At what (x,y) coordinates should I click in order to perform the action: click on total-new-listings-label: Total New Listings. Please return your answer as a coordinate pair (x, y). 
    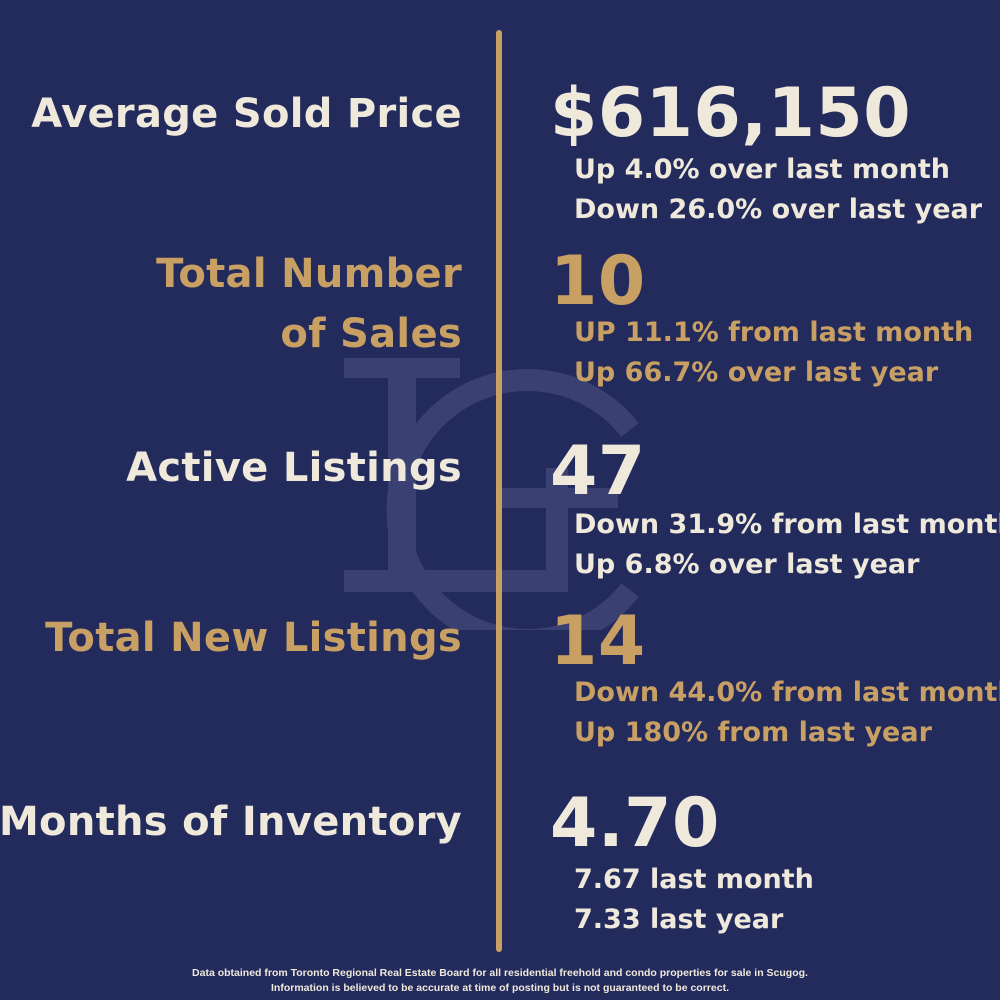
    Looking at the image, I should click on (253, 638).